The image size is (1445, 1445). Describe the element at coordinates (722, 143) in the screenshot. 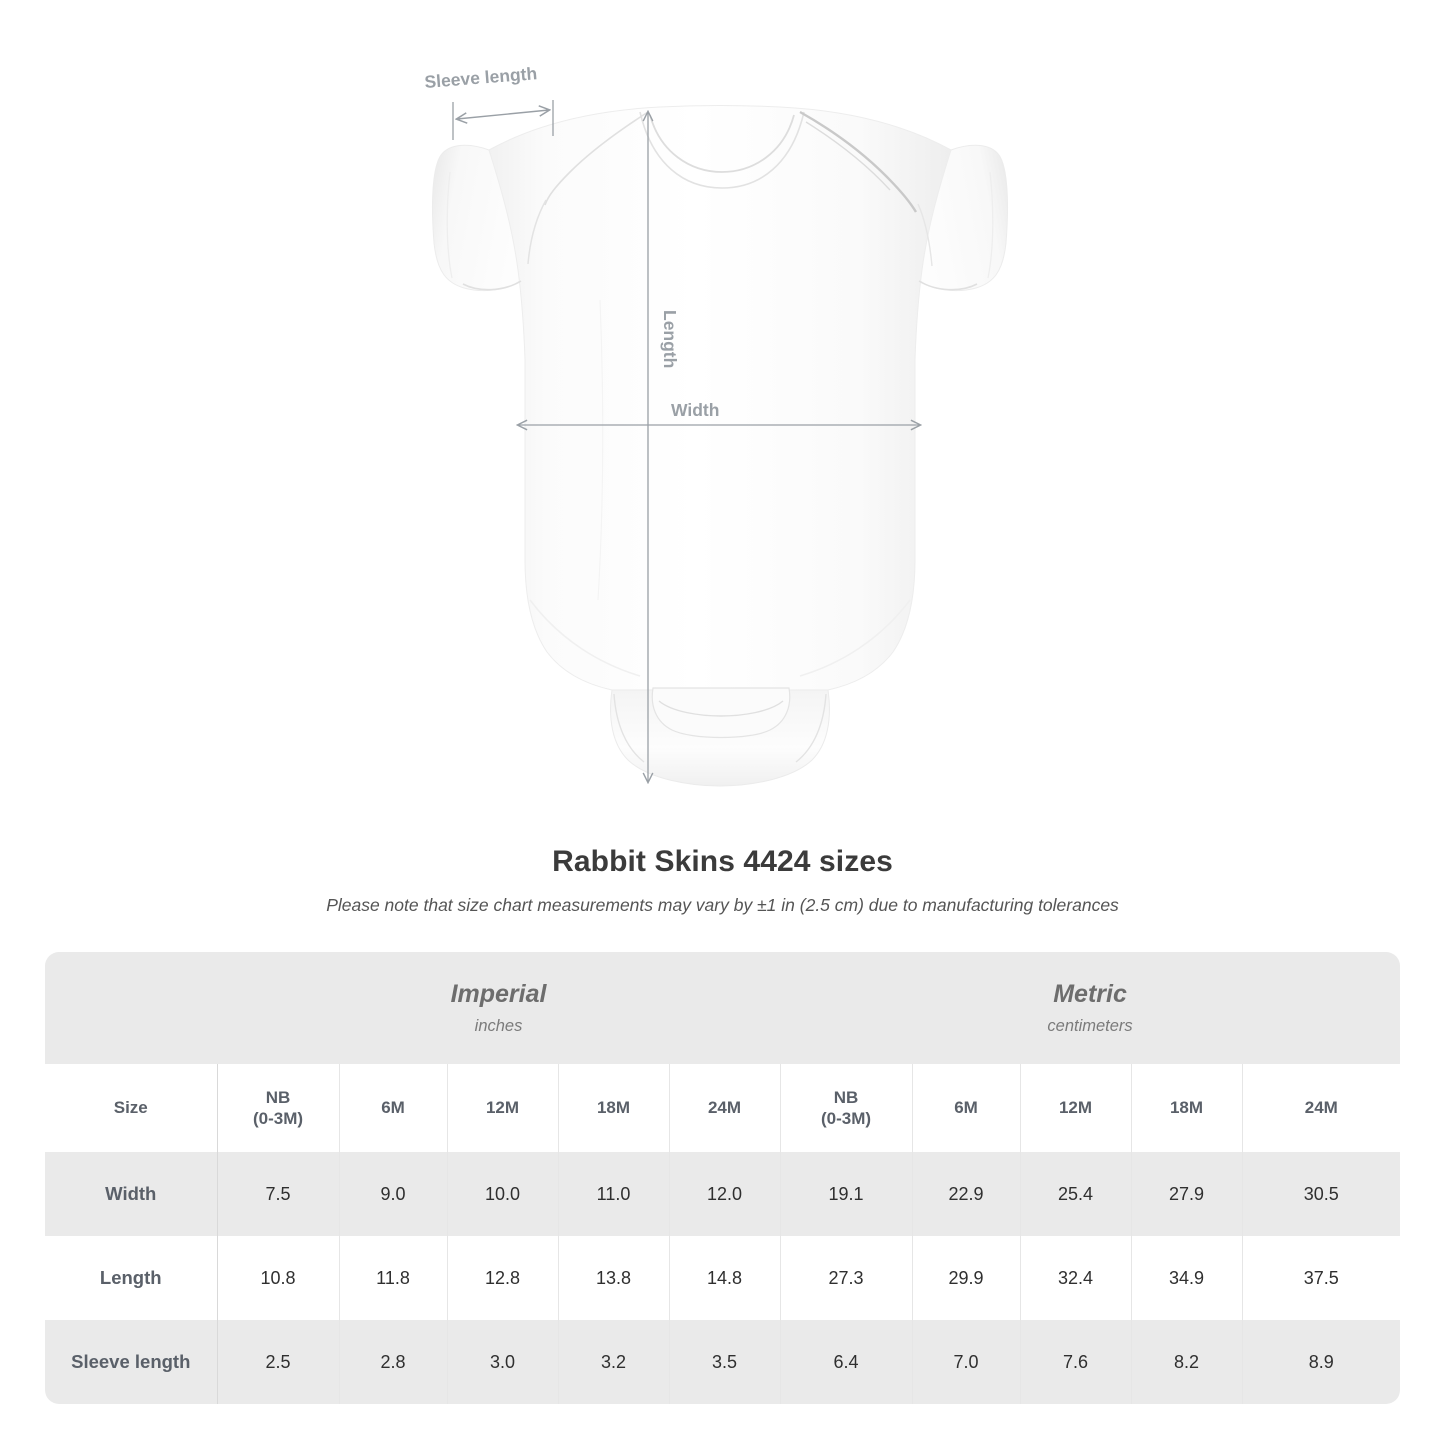

I see `neckline-outer` at that location.